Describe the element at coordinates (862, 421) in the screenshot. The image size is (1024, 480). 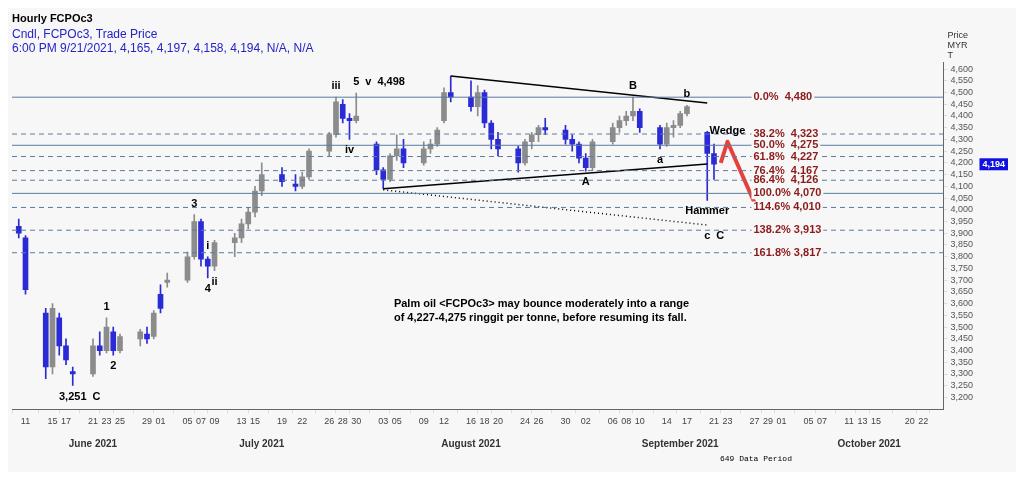
I see `x-tick-label: 13` at that location.